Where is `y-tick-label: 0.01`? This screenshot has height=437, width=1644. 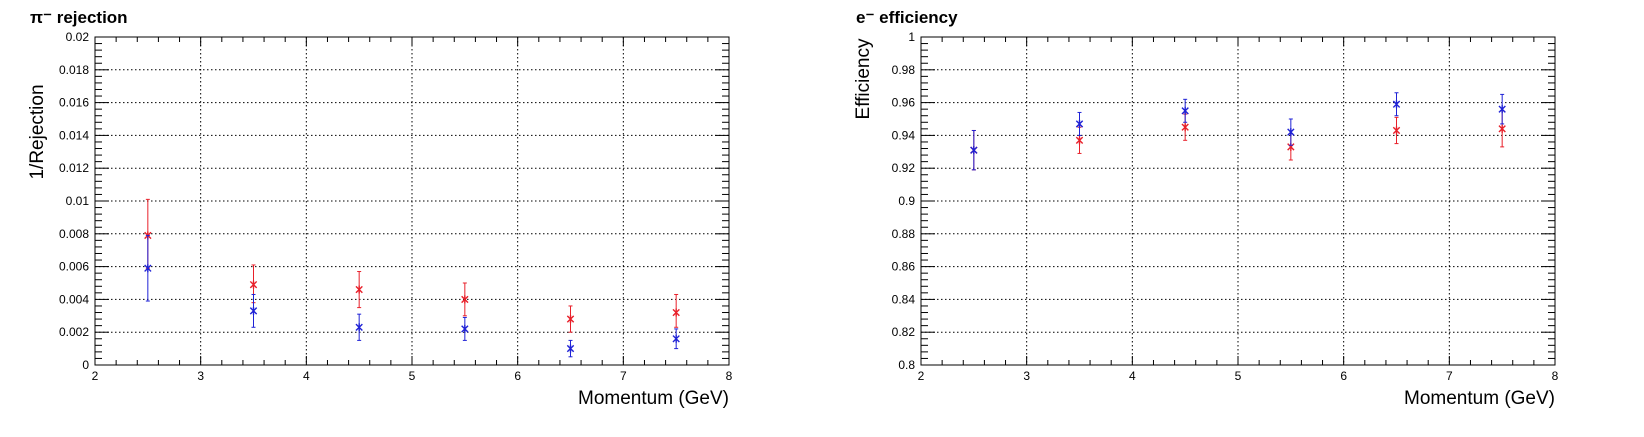
y-tick-label: 0.01 is located at coordinates (78, 201).